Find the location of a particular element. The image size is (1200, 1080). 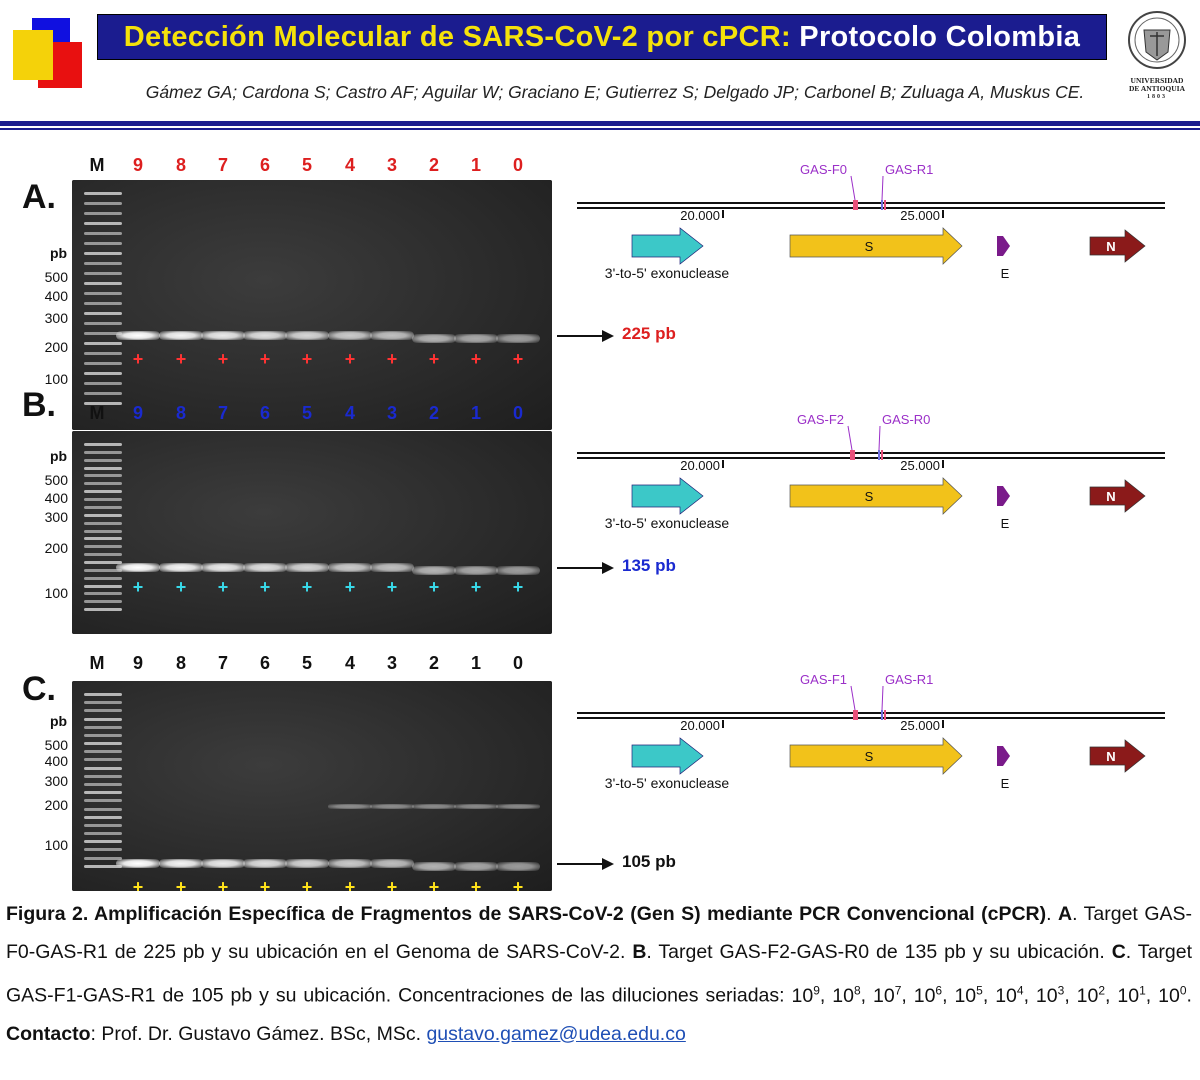

pb-axis-heading: pb is located at coordinates (59, 456).